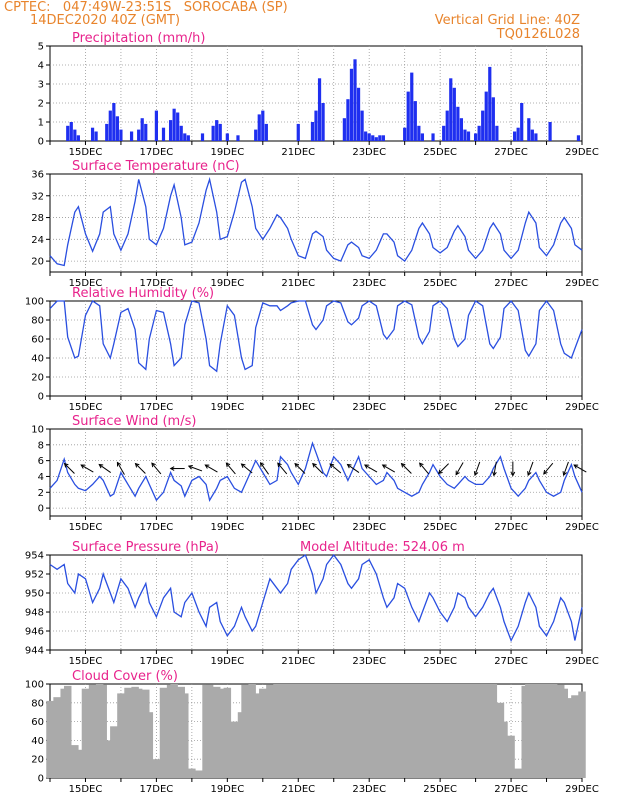 This screenshot has height=800, width=618. I want to click on panel-title: Surface Pressure (hPa), so click(145, 547).